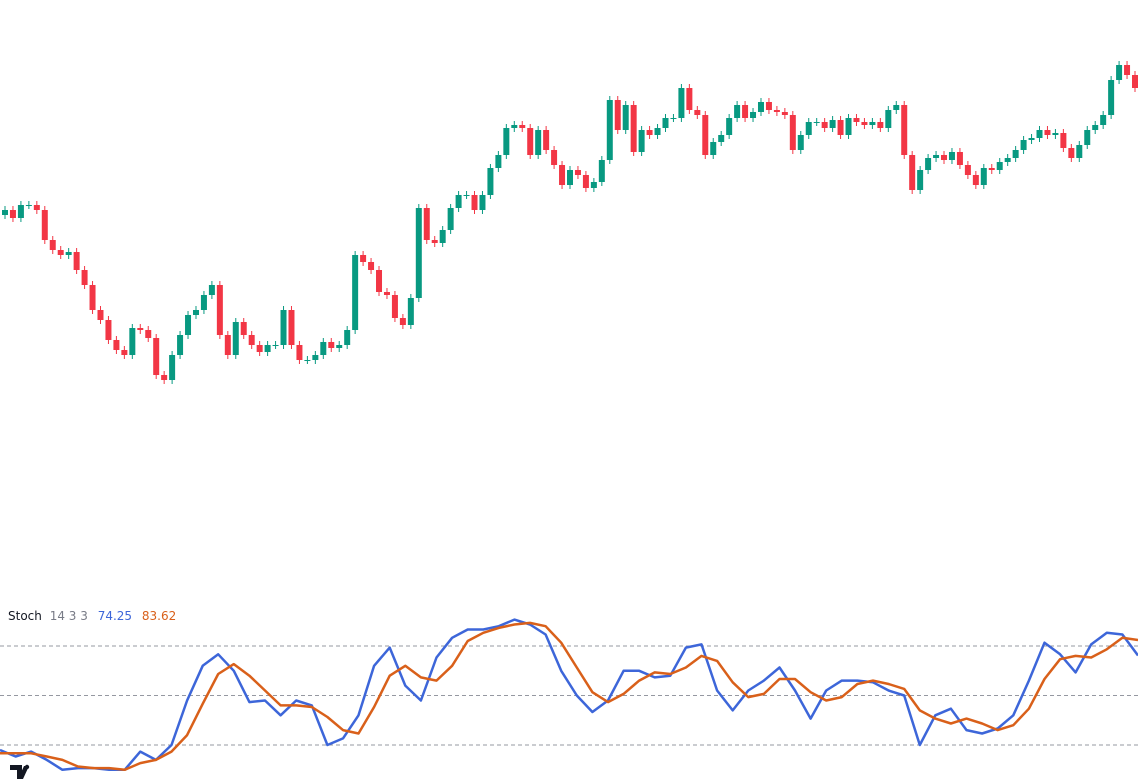 The height and width of the screenshot is (779, 1138). Describe the element at coordinates (92, 616) in the screenshot. I see `indicator-legend: Stoch 14 3 3 74.25 83.62` at that location.